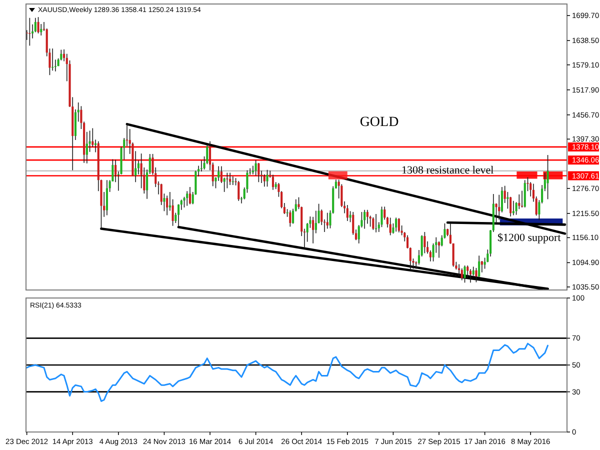  What do you see at coordinates (447, 170) in the screenshot?
I see `annotation: 1308 resistance level` at bounding box center [447, 170].